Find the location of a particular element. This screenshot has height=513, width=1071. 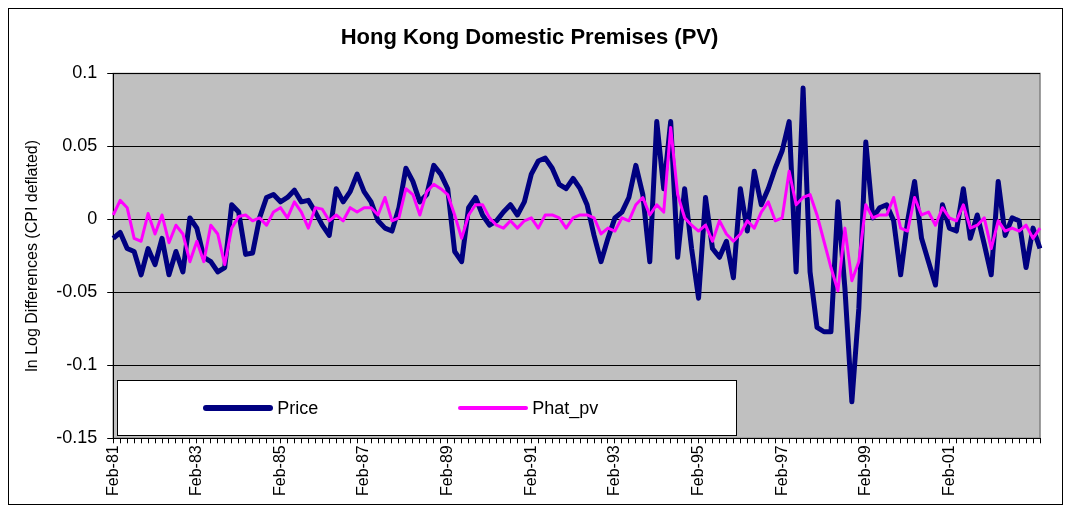

y-tick-label: 0.1 is located at coordinates (85, 72).